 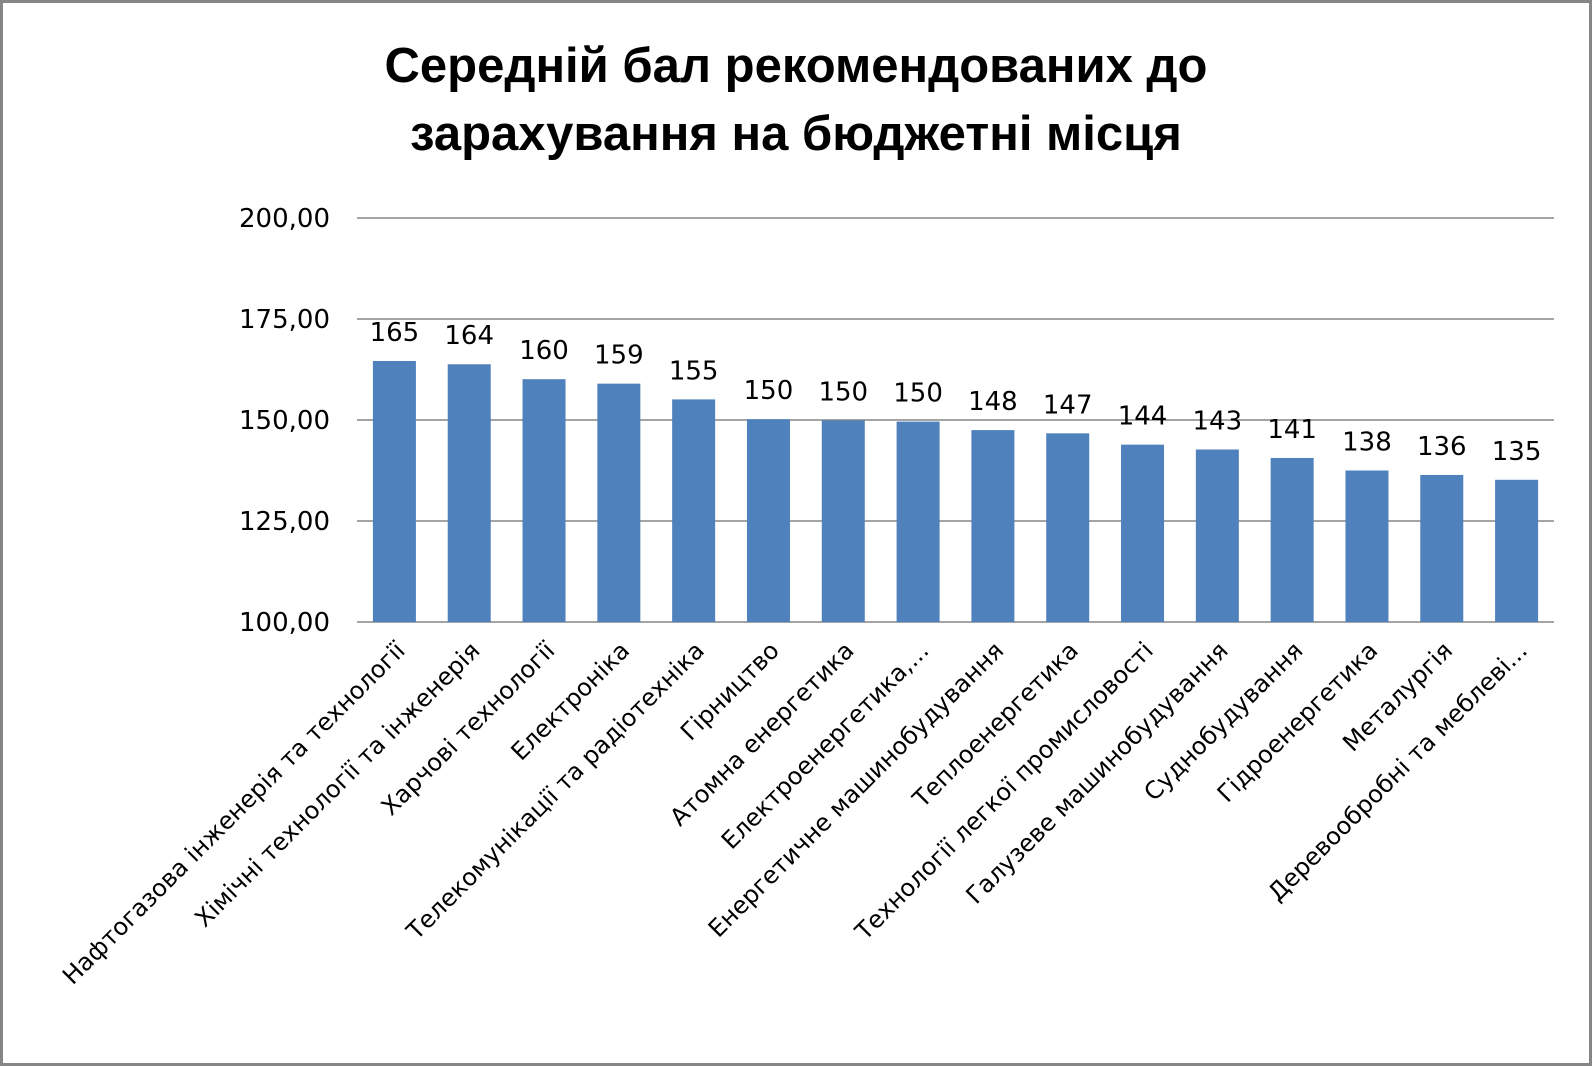 I want to click on y-tick-label: 125,00, so click(x=284, y=522).